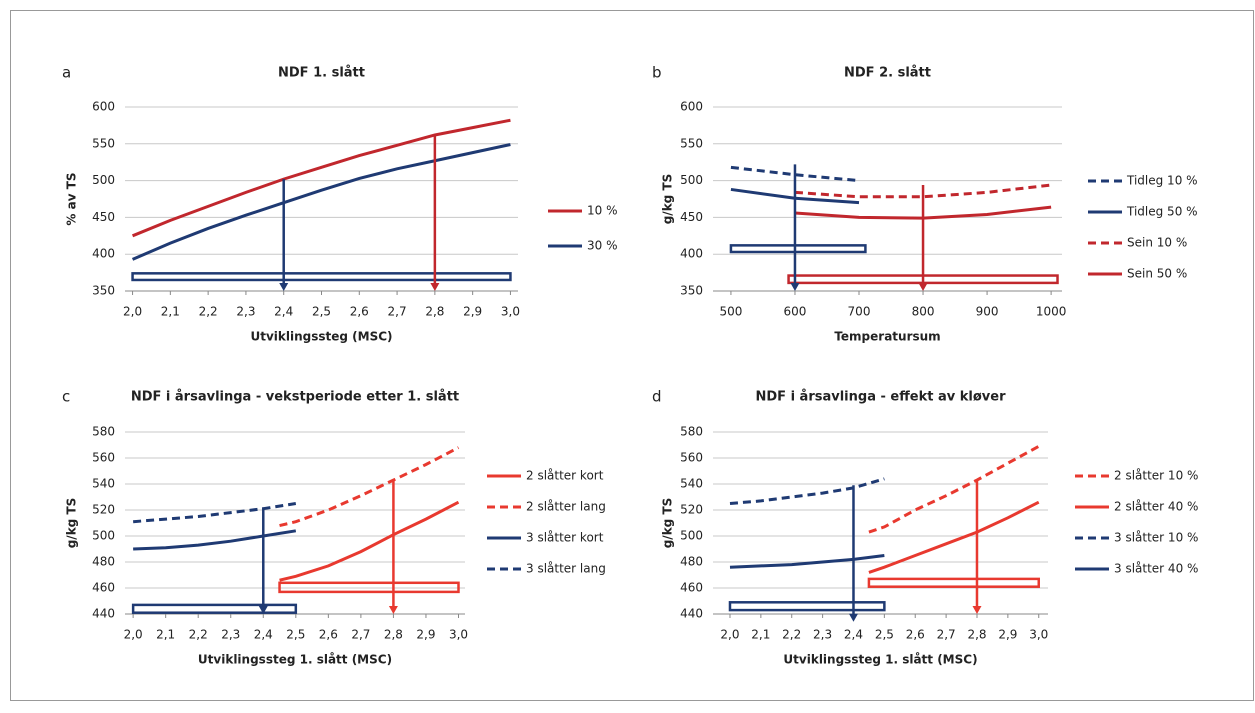 The width and height of the screenshot is (1255, 713). What do you see at coordinates (1156, 569) in the screenshot?
I see `legend-label: 3 slåtter 40 %` at bounding box center [1156, 569].